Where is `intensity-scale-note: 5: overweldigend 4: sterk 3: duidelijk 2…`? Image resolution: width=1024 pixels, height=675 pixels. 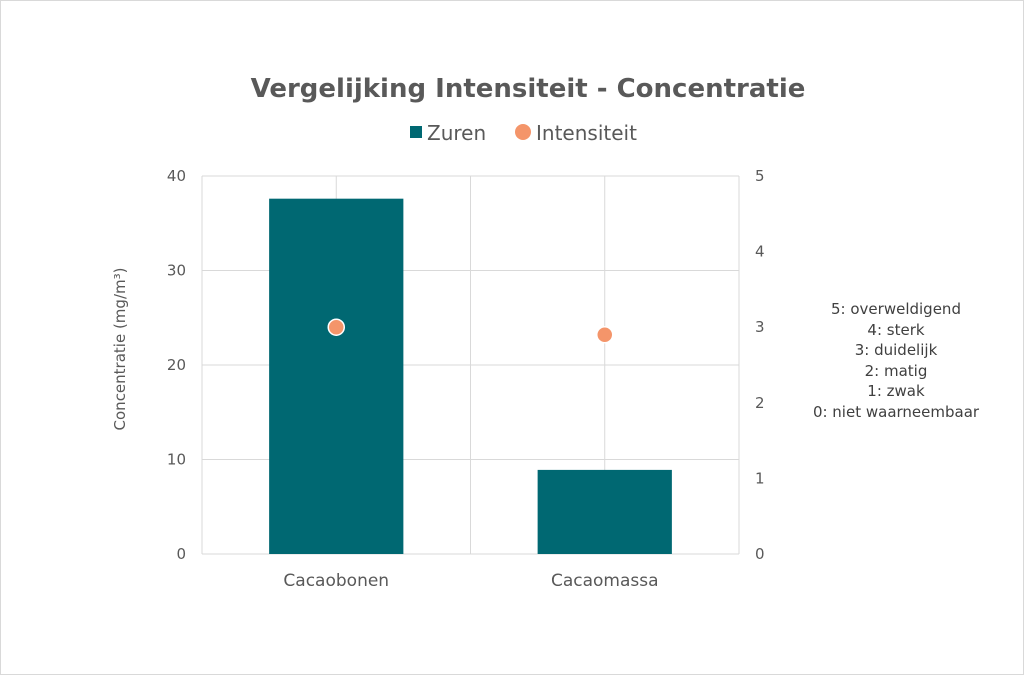 intensity-scale-note: 5: overweldigend 4: sterk 3: duidelijk 2… is located at coordinates (896, 361).